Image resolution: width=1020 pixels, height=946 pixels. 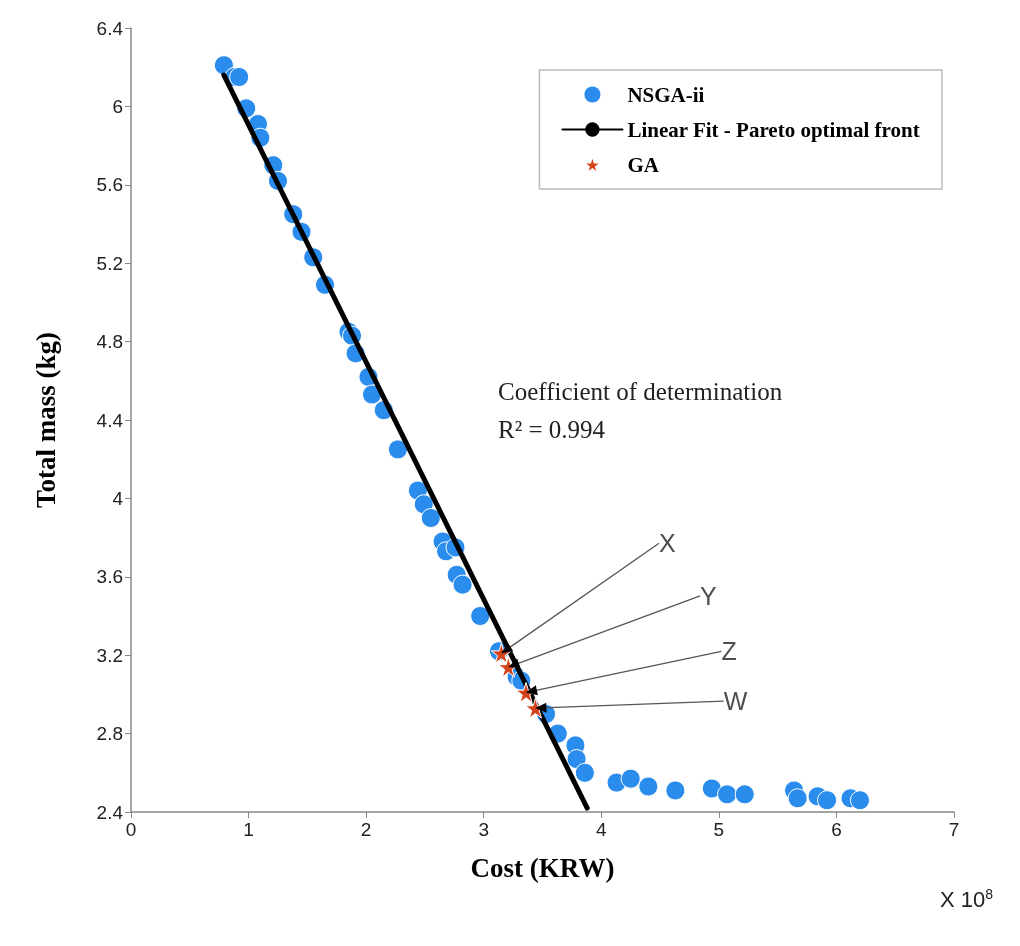 I want to click on annotation: X, so click(x=668, y=543).